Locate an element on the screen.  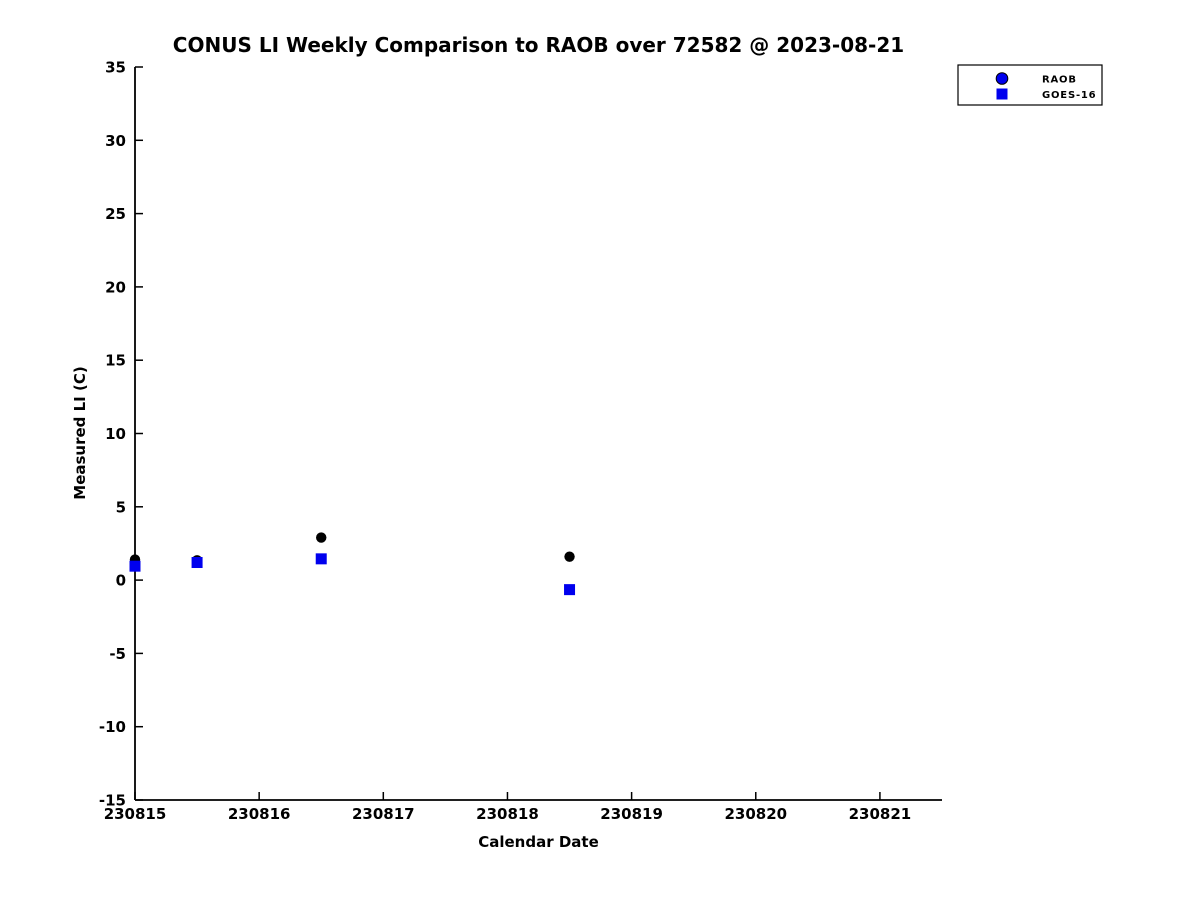
y-tick-label: -15 is located at coordinates (112, 801).